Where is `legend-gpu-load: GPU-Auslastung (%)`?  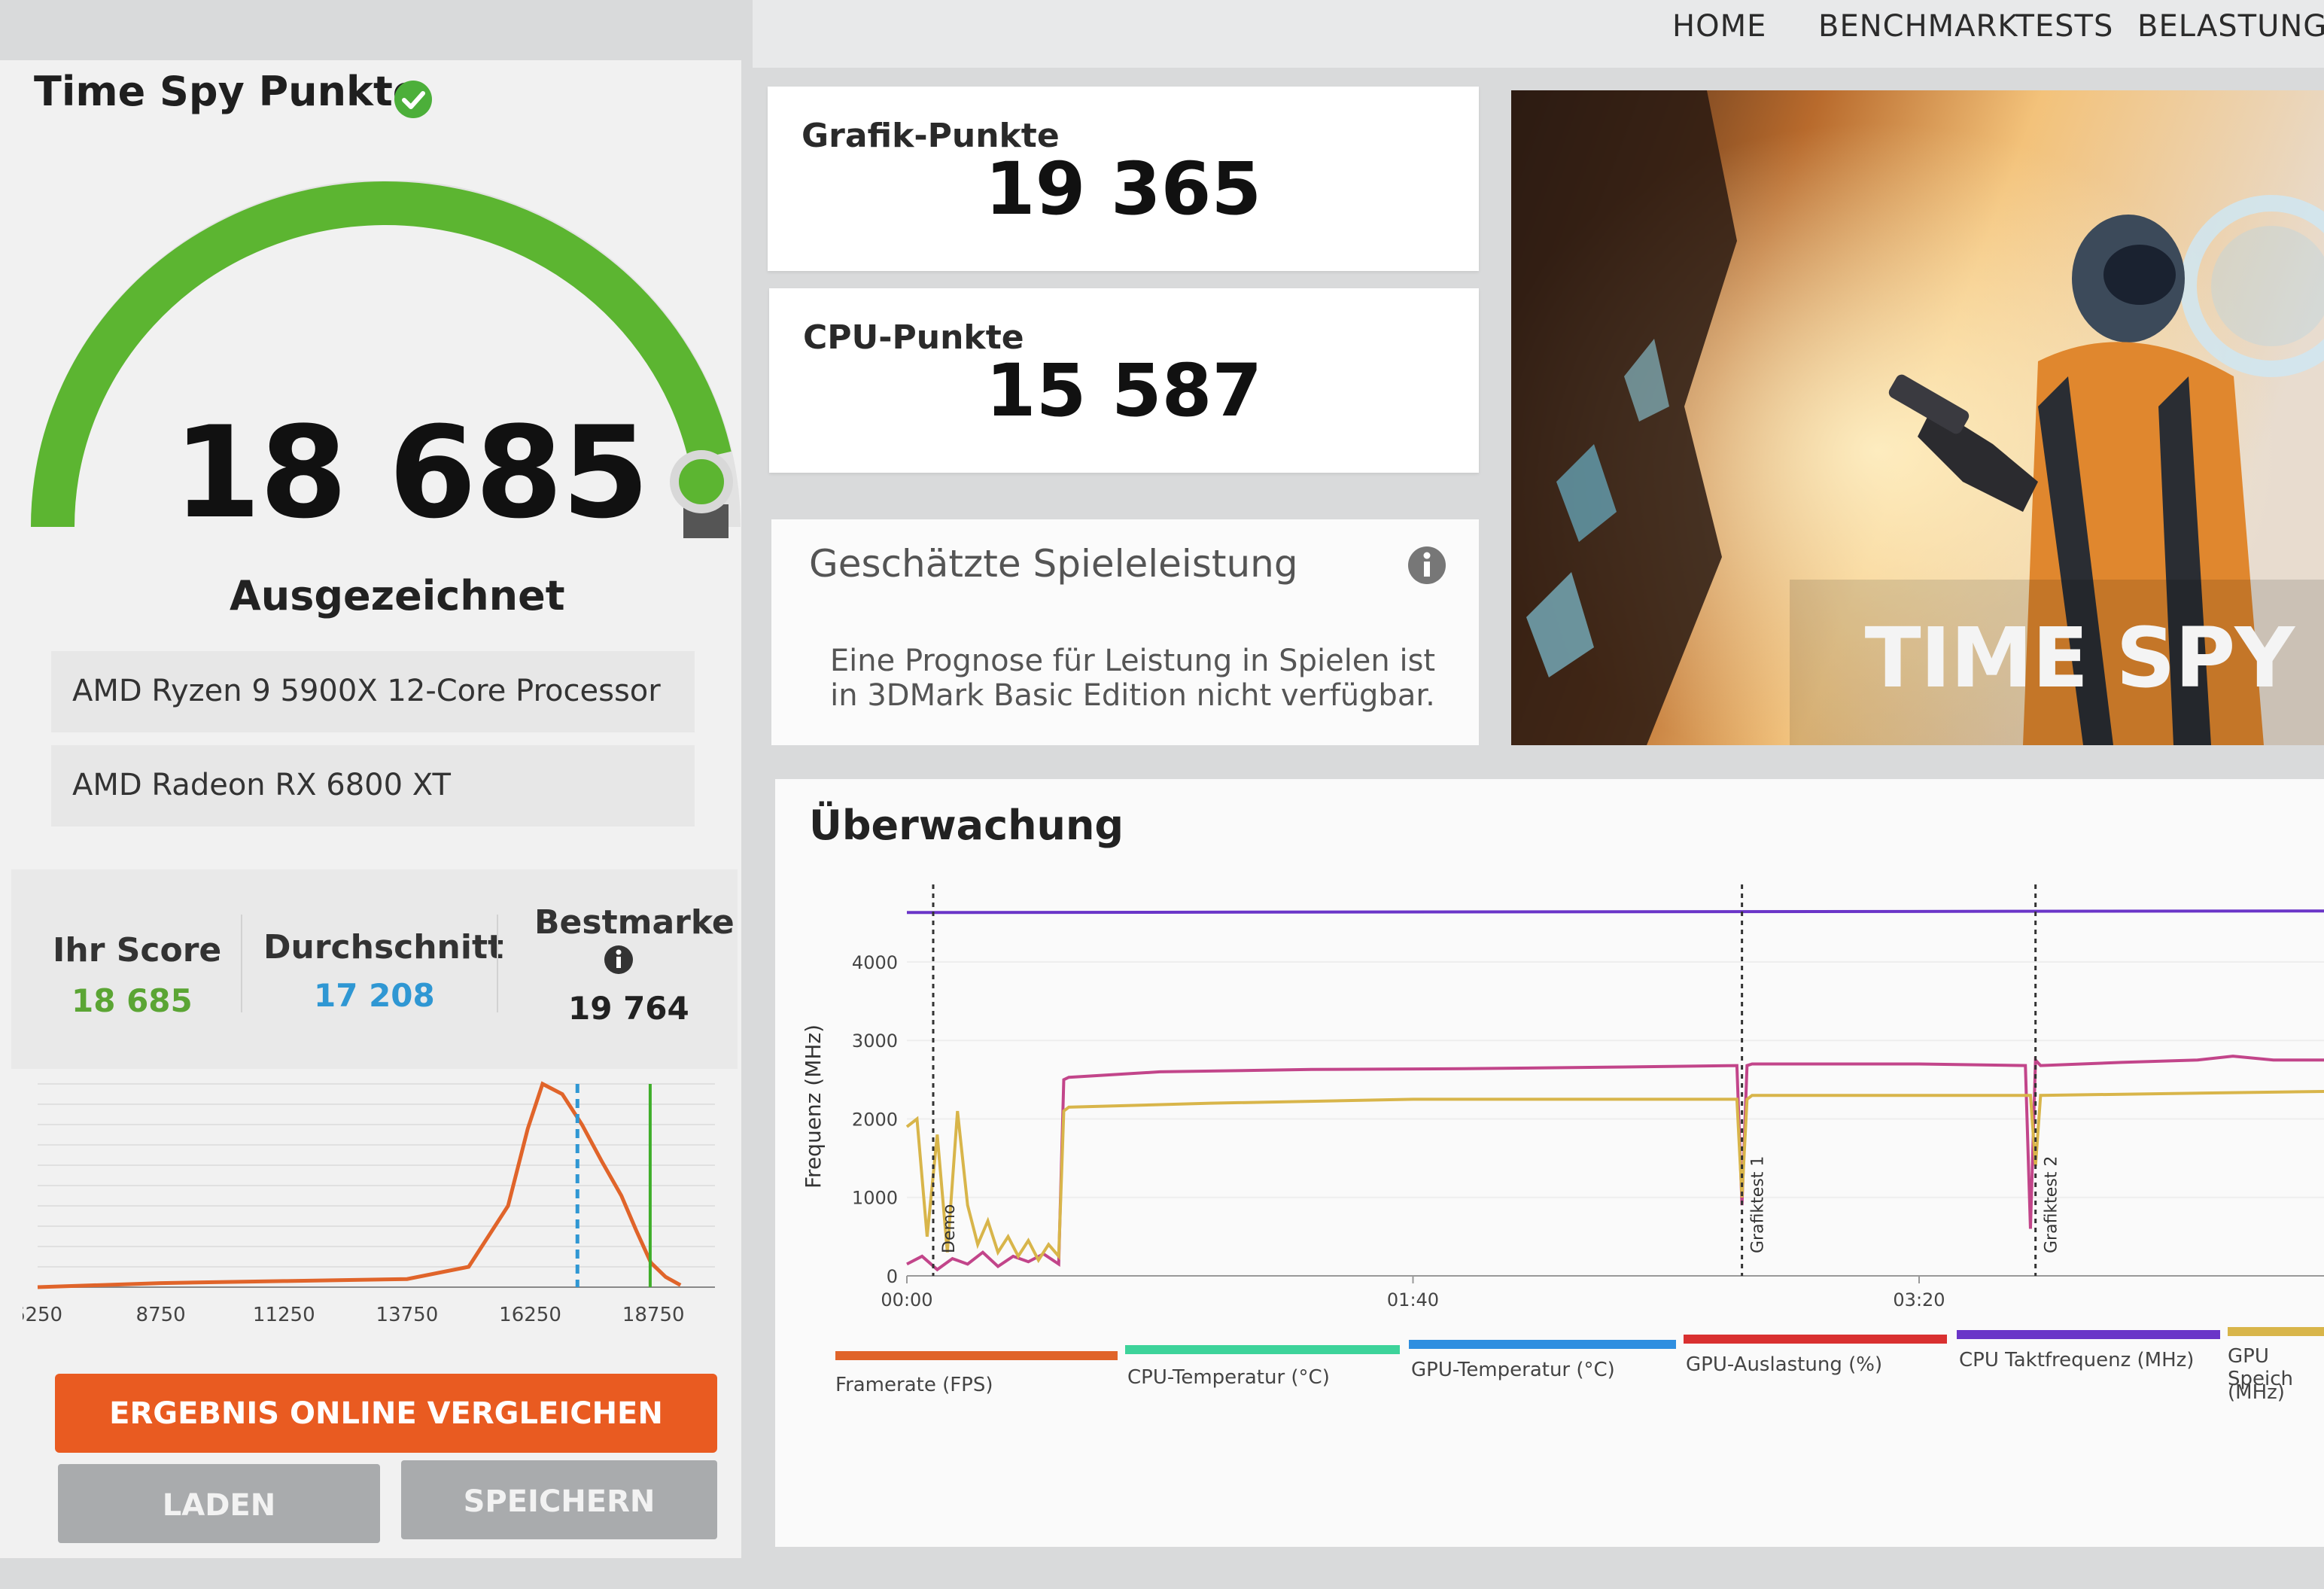 legend-gpu-load: GPU-Auslastung (%) is located at coordinates (1785, 1364).